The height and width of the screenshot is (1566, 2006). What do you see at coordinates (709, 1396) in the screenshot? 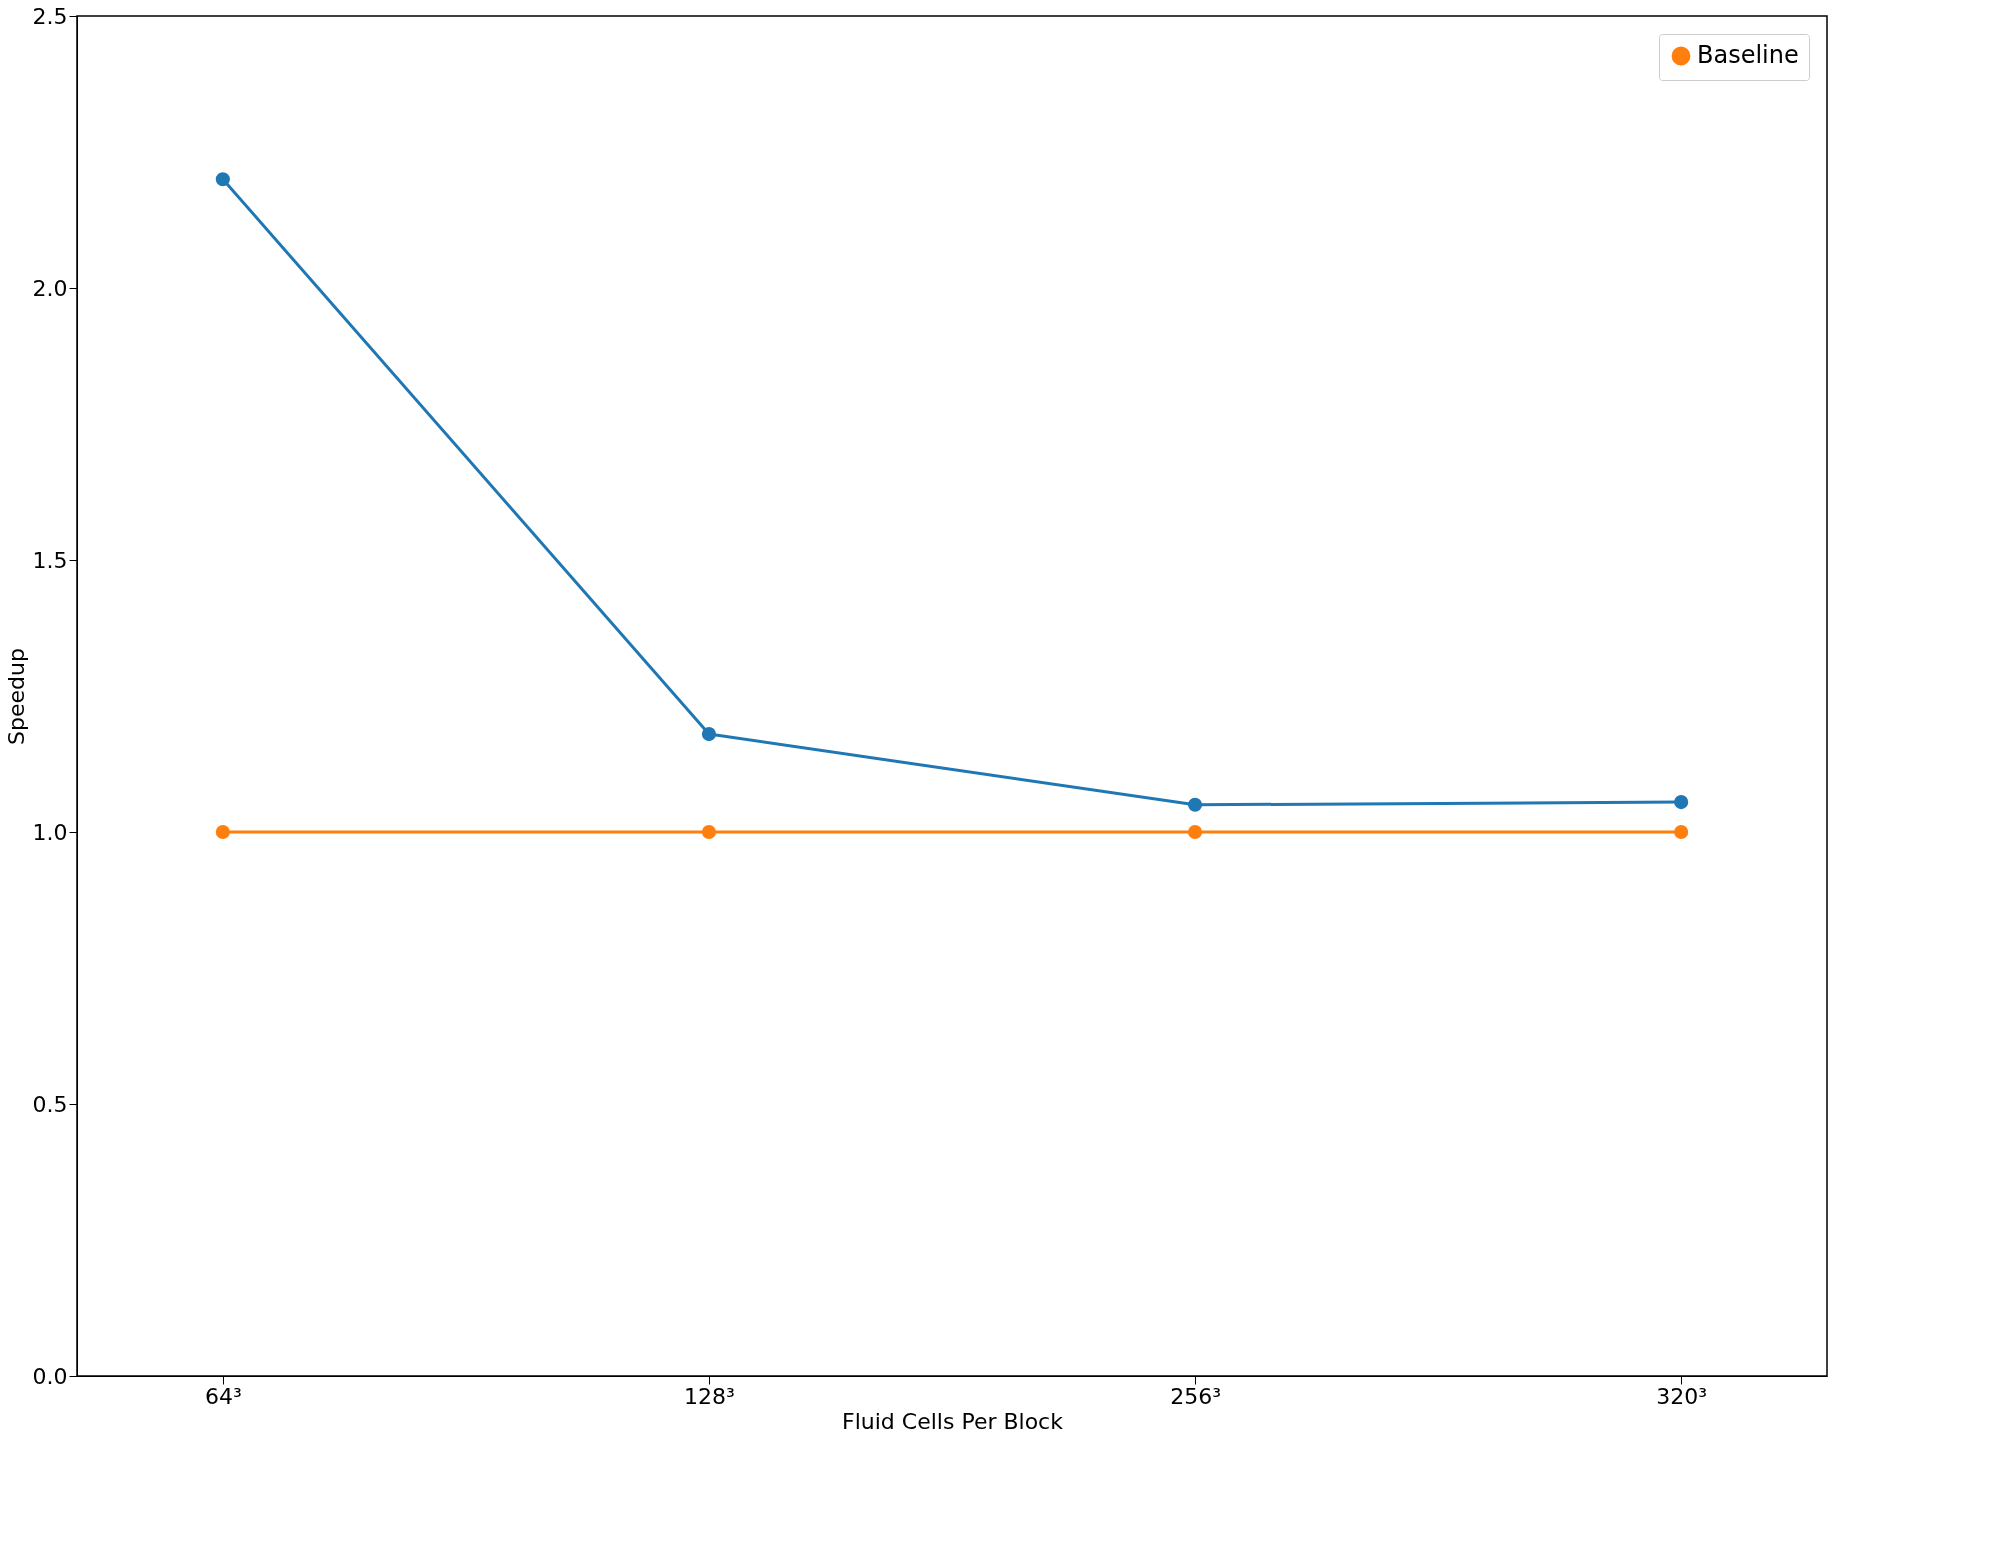
I see `x-tick-label: 128³` at bounding box center [709, 1396].